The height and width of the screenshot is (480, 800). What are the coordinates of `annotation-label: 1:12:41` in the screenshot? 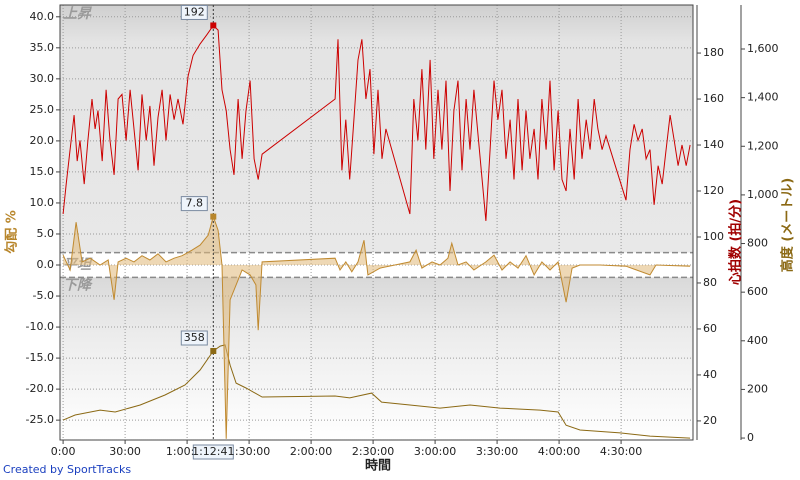 It's located at (213, 451).